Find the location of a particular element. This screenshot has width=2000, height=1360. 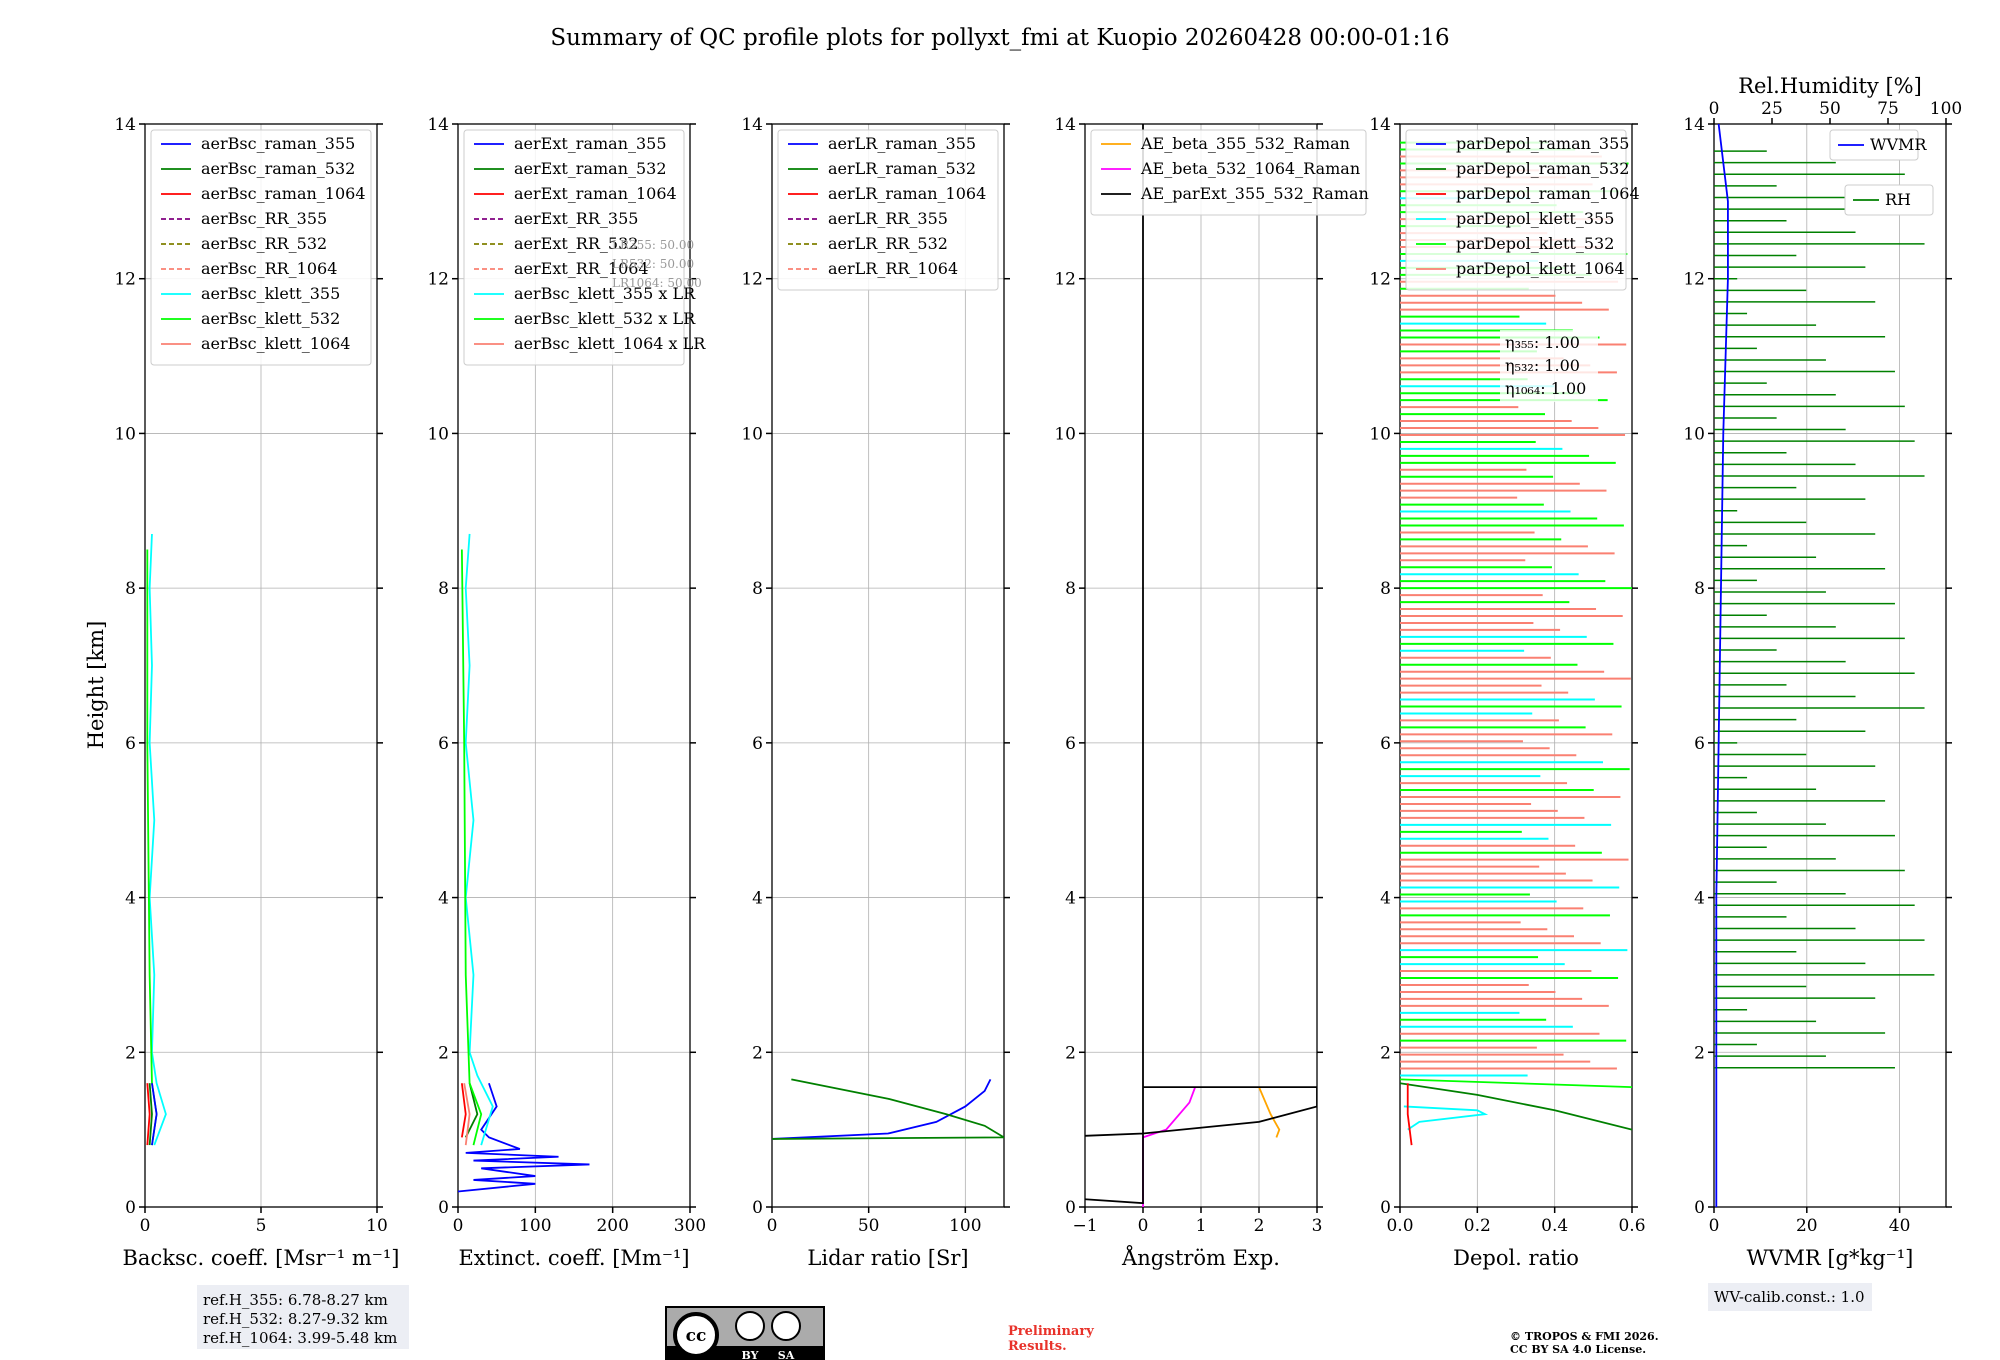

top-x-tick-label: 25 is located at coordinates (1772, 109).